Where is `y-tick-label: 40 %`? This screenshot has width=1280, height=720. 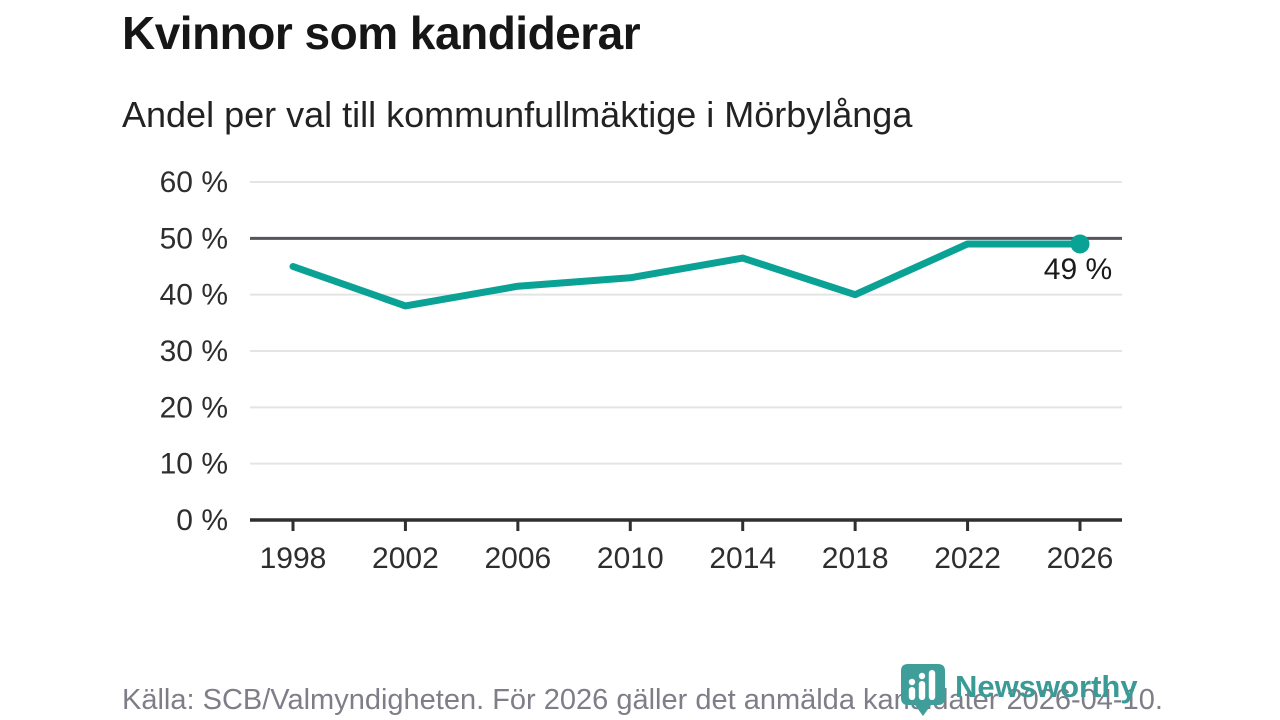
y-tick-label: 40 % is located at coordinates (194, 295).